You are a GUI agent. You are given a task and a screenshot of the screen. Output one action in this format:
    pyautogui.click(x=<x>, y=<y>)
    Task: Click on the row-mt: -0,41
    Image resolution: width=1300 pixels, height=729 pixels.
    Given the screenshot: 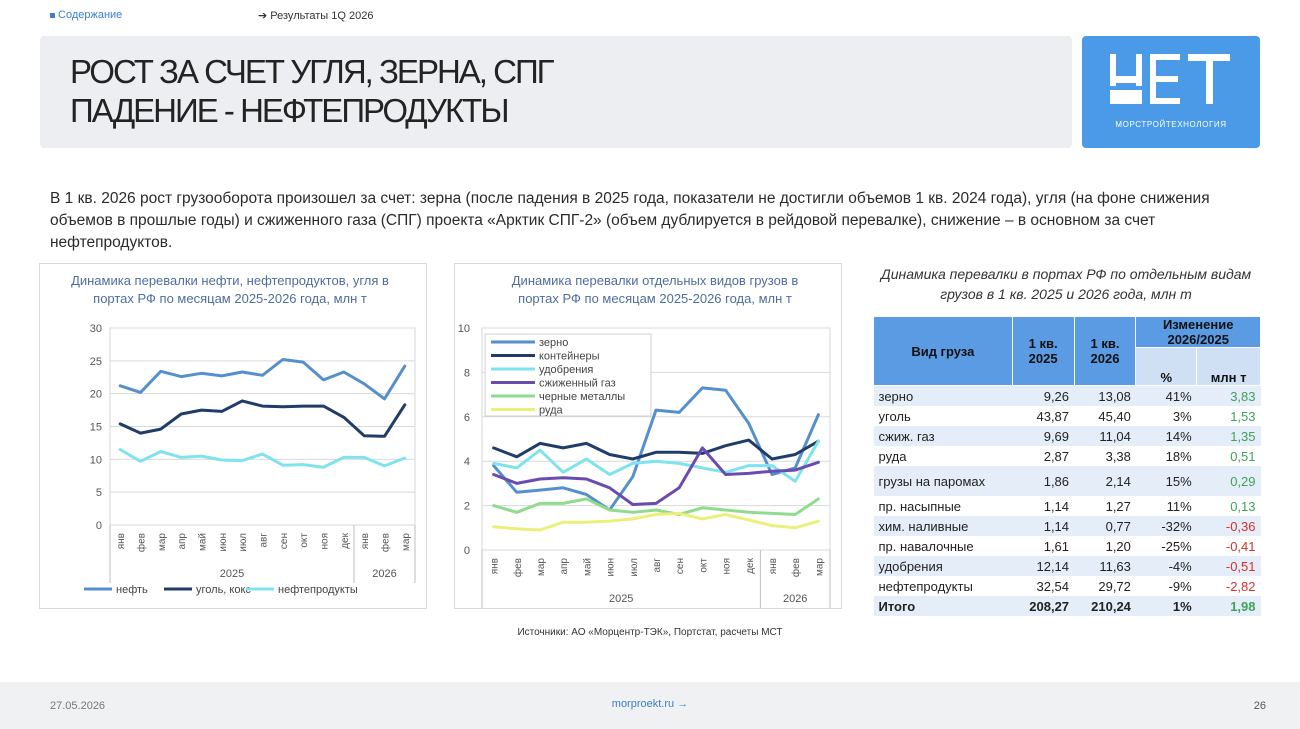 What is the action you would take?
    pyautogui.click(x=1228, y=546)
    